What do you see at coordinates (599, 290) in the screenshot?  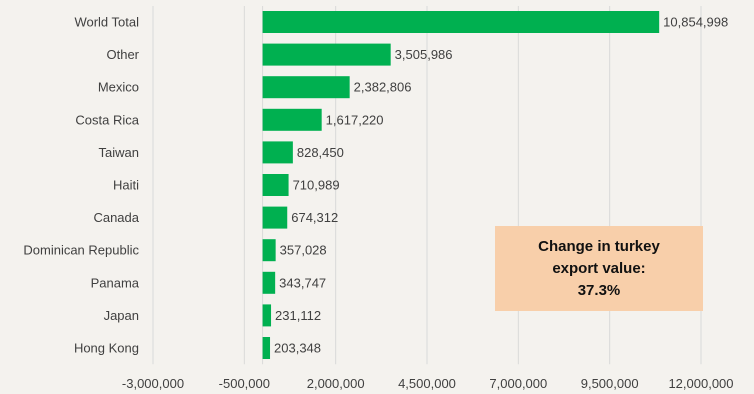 I see `annotation-line-3: 37.3%` at bounding box center [599, 290].